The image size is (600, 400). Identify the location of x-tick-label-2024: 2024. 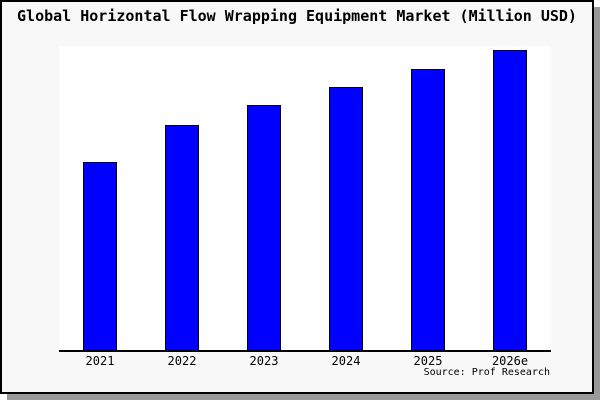
(346, 361).